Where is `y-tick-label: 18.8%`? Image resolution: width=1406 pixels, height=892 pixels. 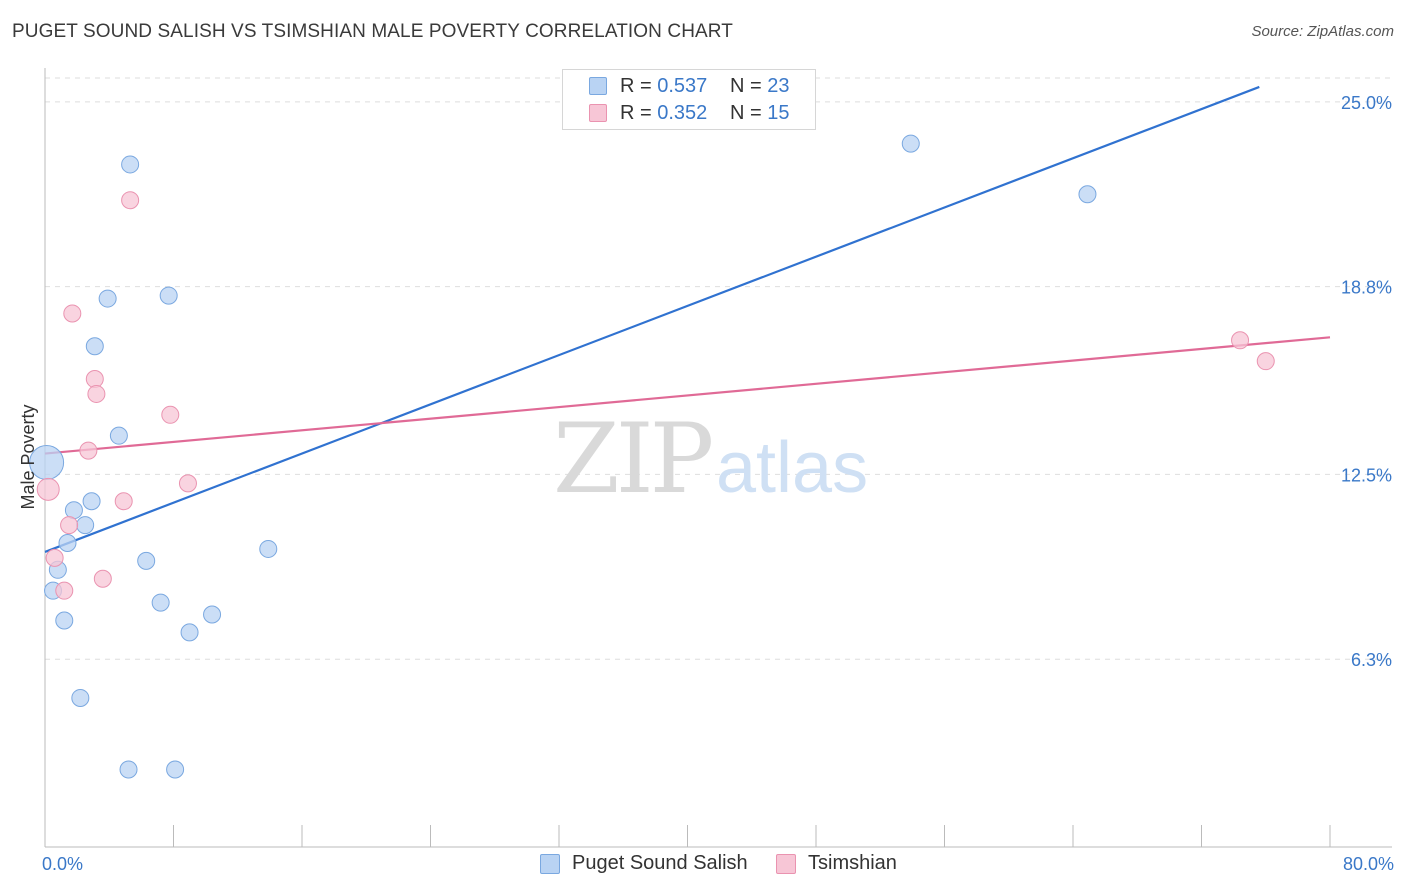
y-tick-label: 18.8% is located at coordinates (1366, 288).